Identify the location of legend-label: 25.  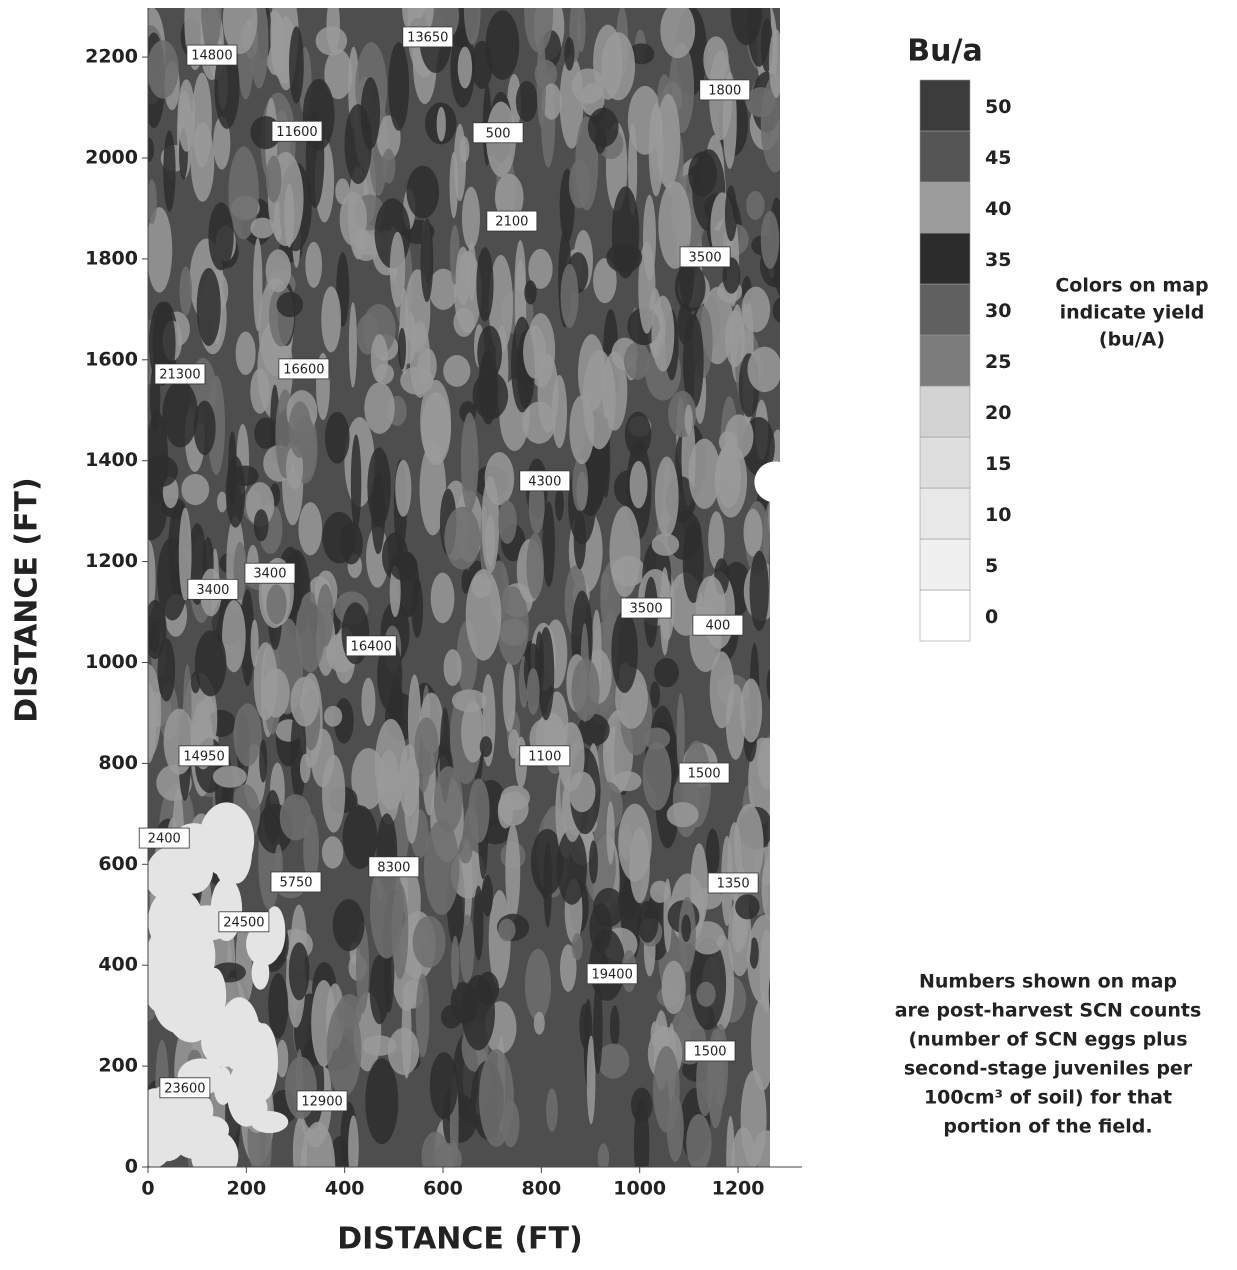
(998, 362).